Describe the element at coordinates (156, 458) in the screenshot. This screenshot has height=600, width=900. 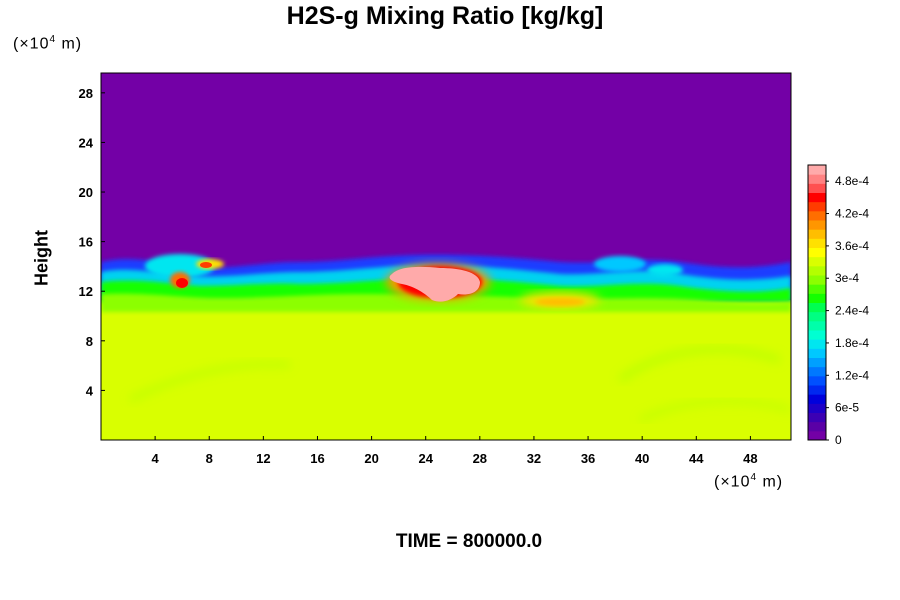
I see `x-tick-label: 4` at that location.